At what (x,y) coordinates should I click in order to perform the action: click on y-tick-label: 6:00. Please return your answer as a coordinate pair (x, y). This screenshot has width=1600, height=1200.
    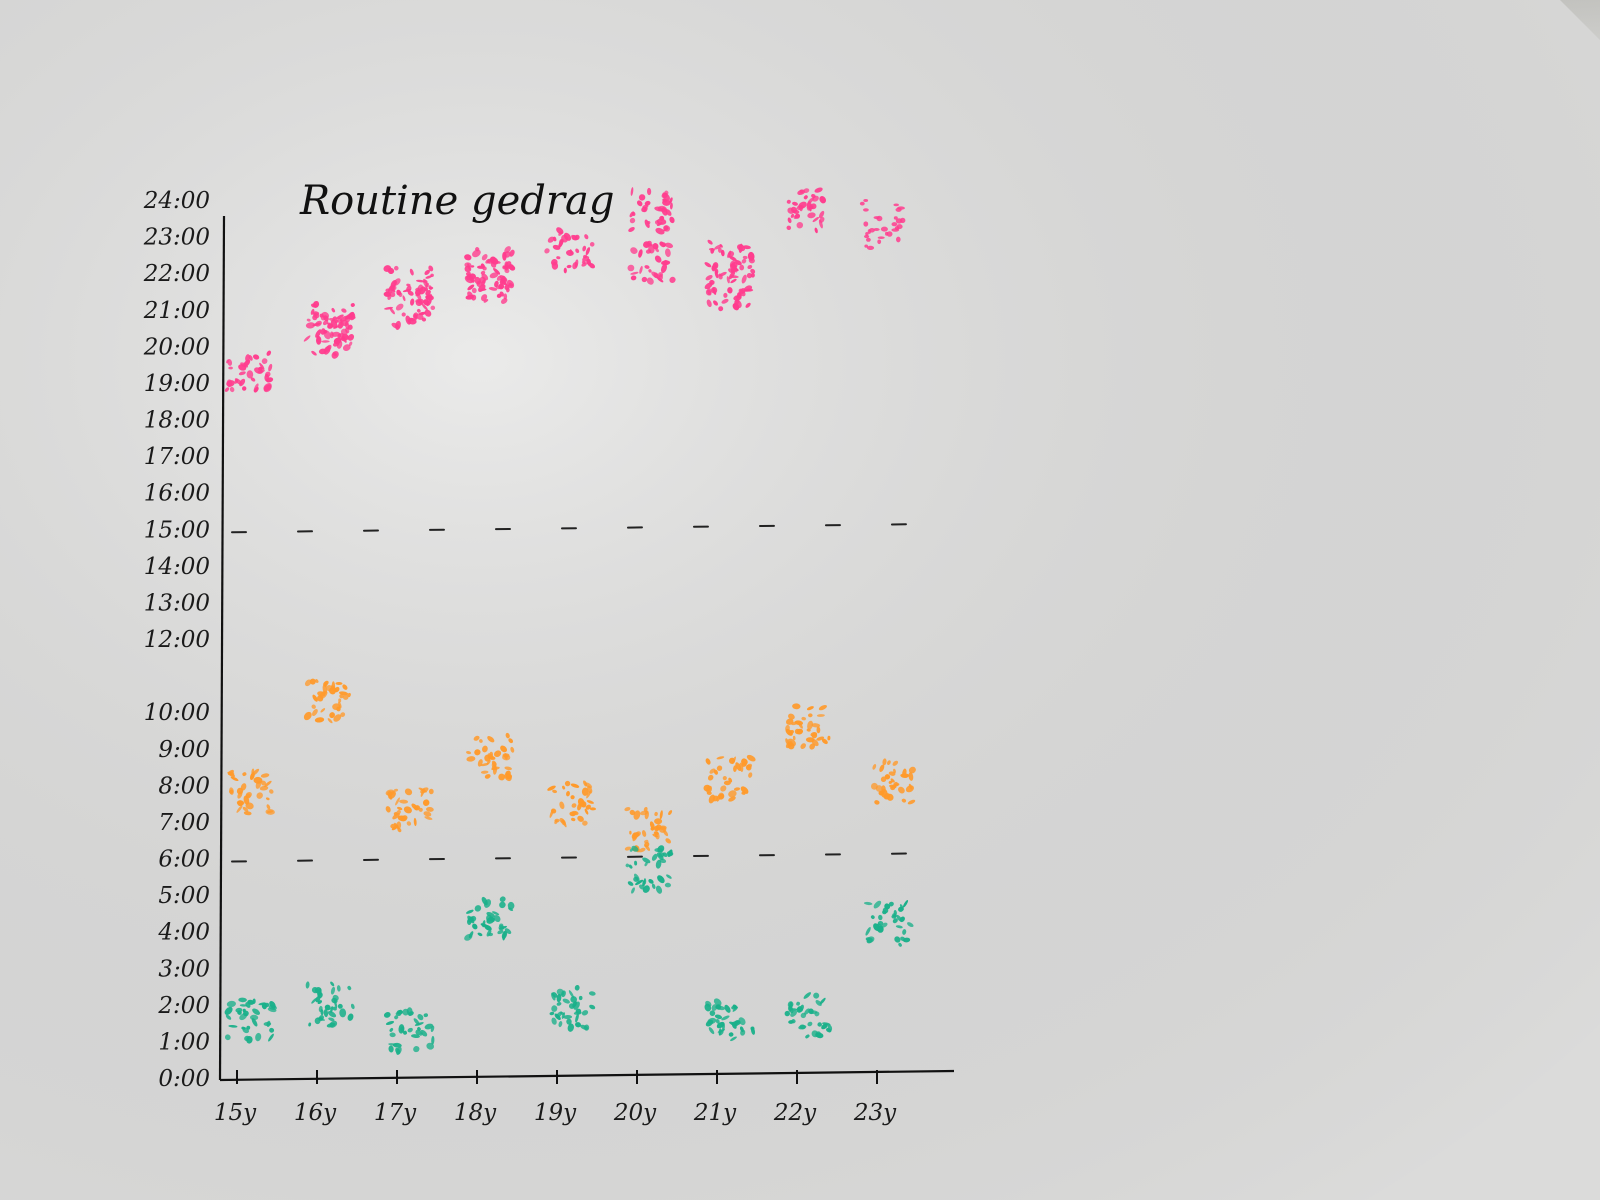
    Looking at the image, I should click on (184, 860).